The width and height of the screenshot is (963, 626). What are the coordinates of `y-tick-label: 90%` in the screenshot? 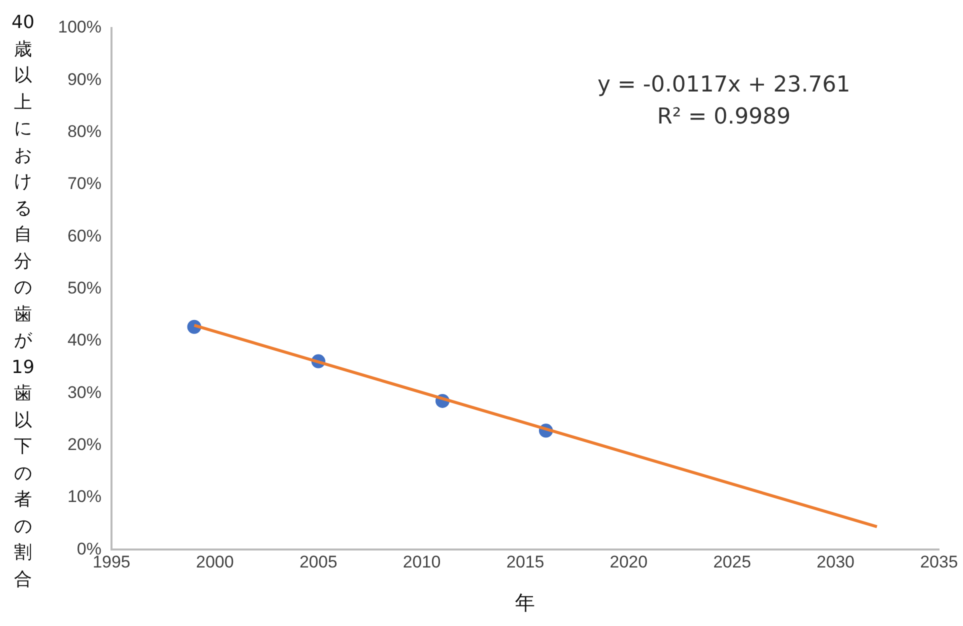 It's located at (84, 79).